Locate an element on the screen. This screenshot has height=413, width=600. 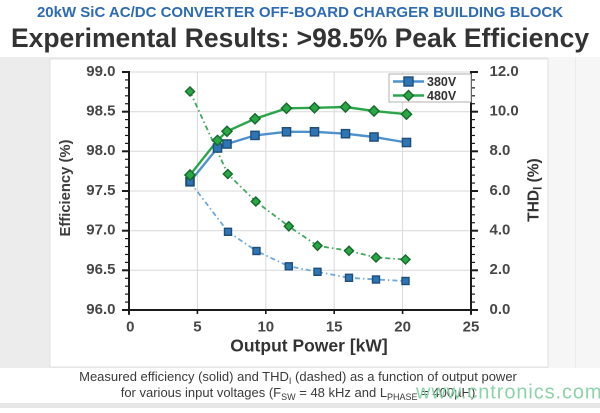
svg-text: 10.0 is located at coordinates (504, 111).